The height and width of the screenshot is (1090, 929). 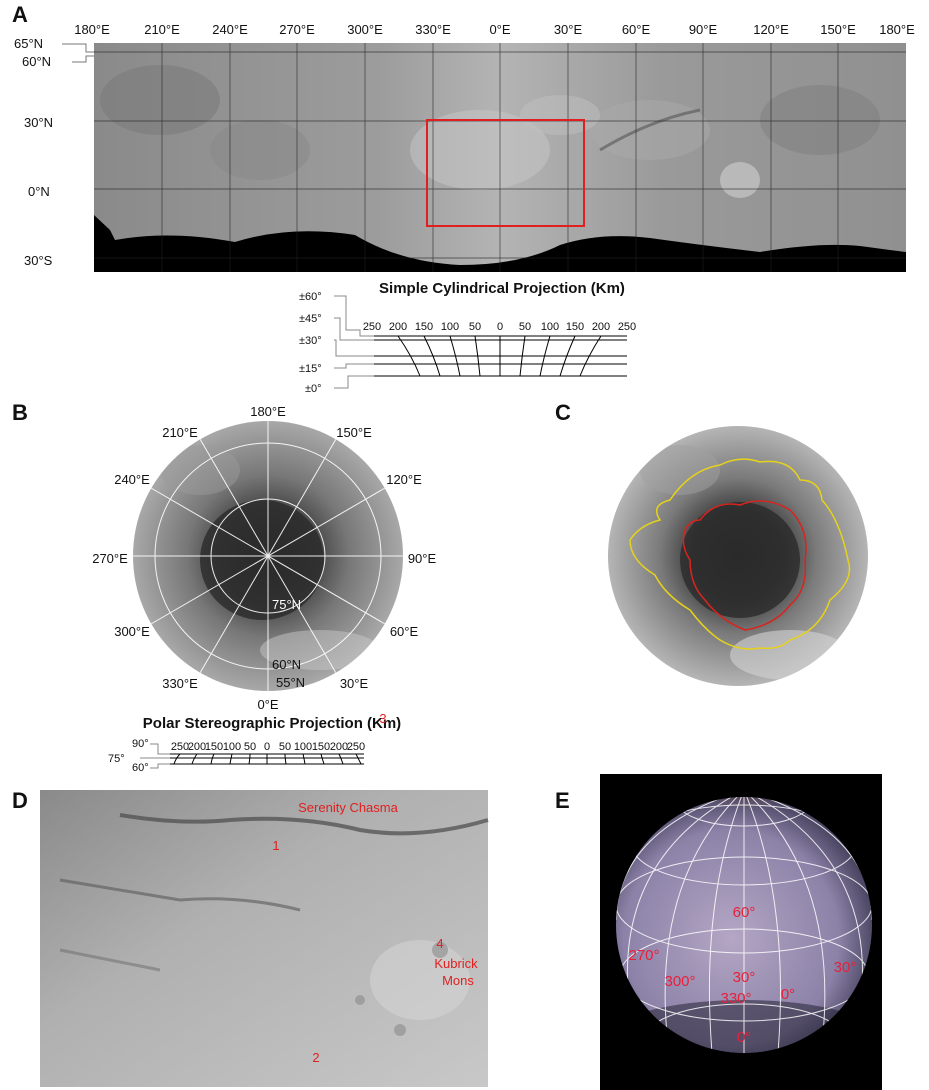 I want to click on polar-map-b: 75°N, so click(x=268, y=556).